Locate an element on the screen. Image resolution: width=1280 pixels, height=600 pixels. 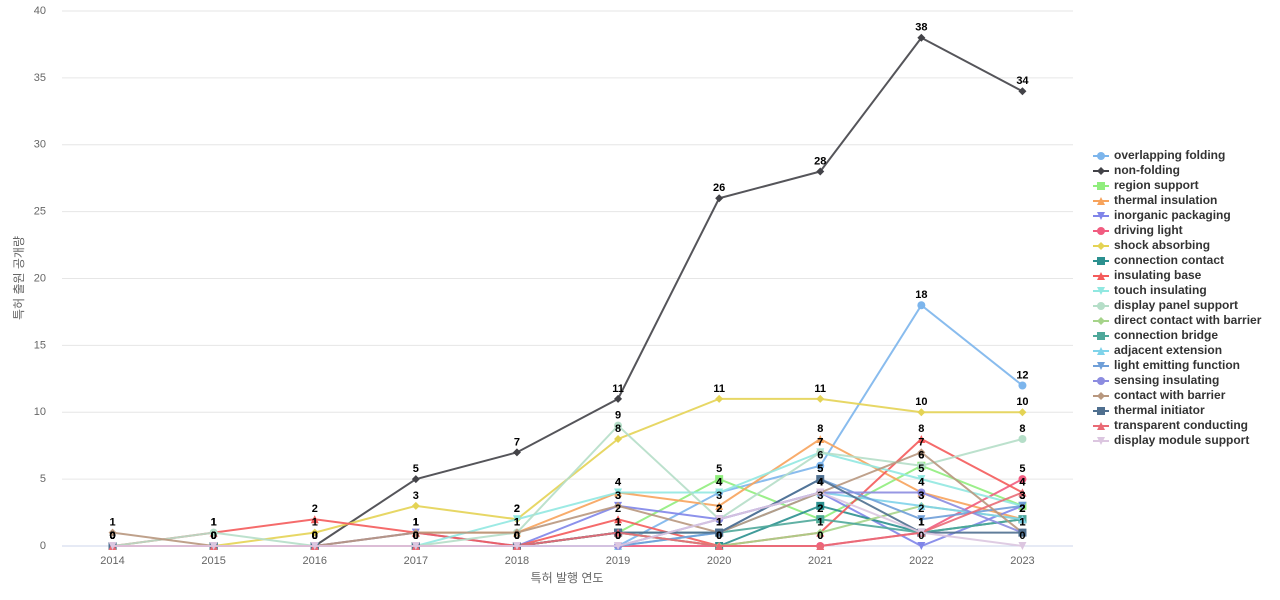
x-tick-label: 2017 is located at coordinates (416, 561).